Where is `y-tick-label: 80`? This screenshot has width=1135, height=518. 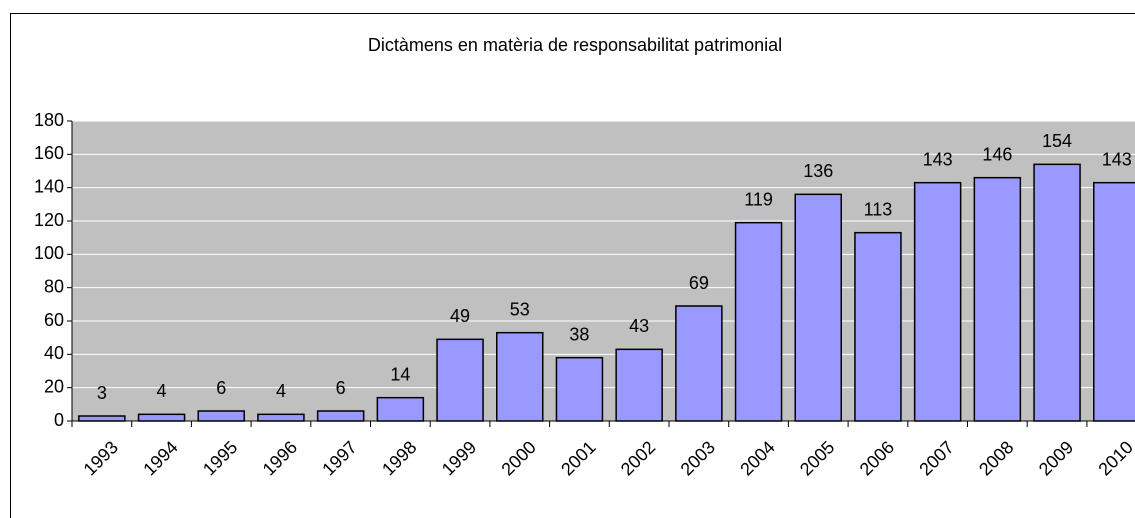
y-tick-label: 80 is located at coordinates (54, 286).